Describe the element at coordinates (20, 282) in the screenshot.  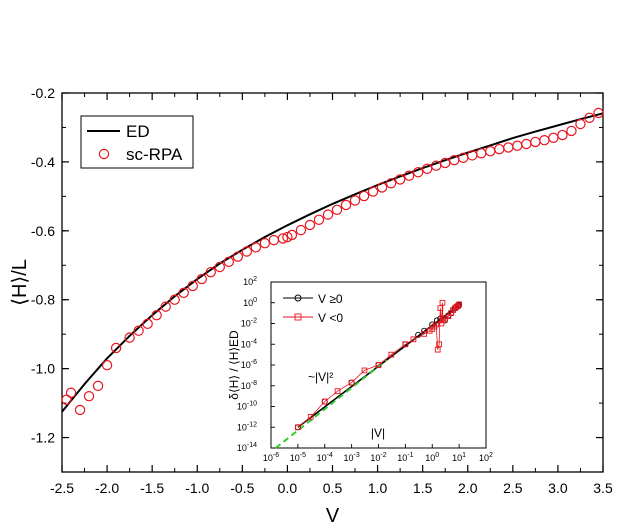
I see `y-axis-title: ⟨H⟩/L` at that location.